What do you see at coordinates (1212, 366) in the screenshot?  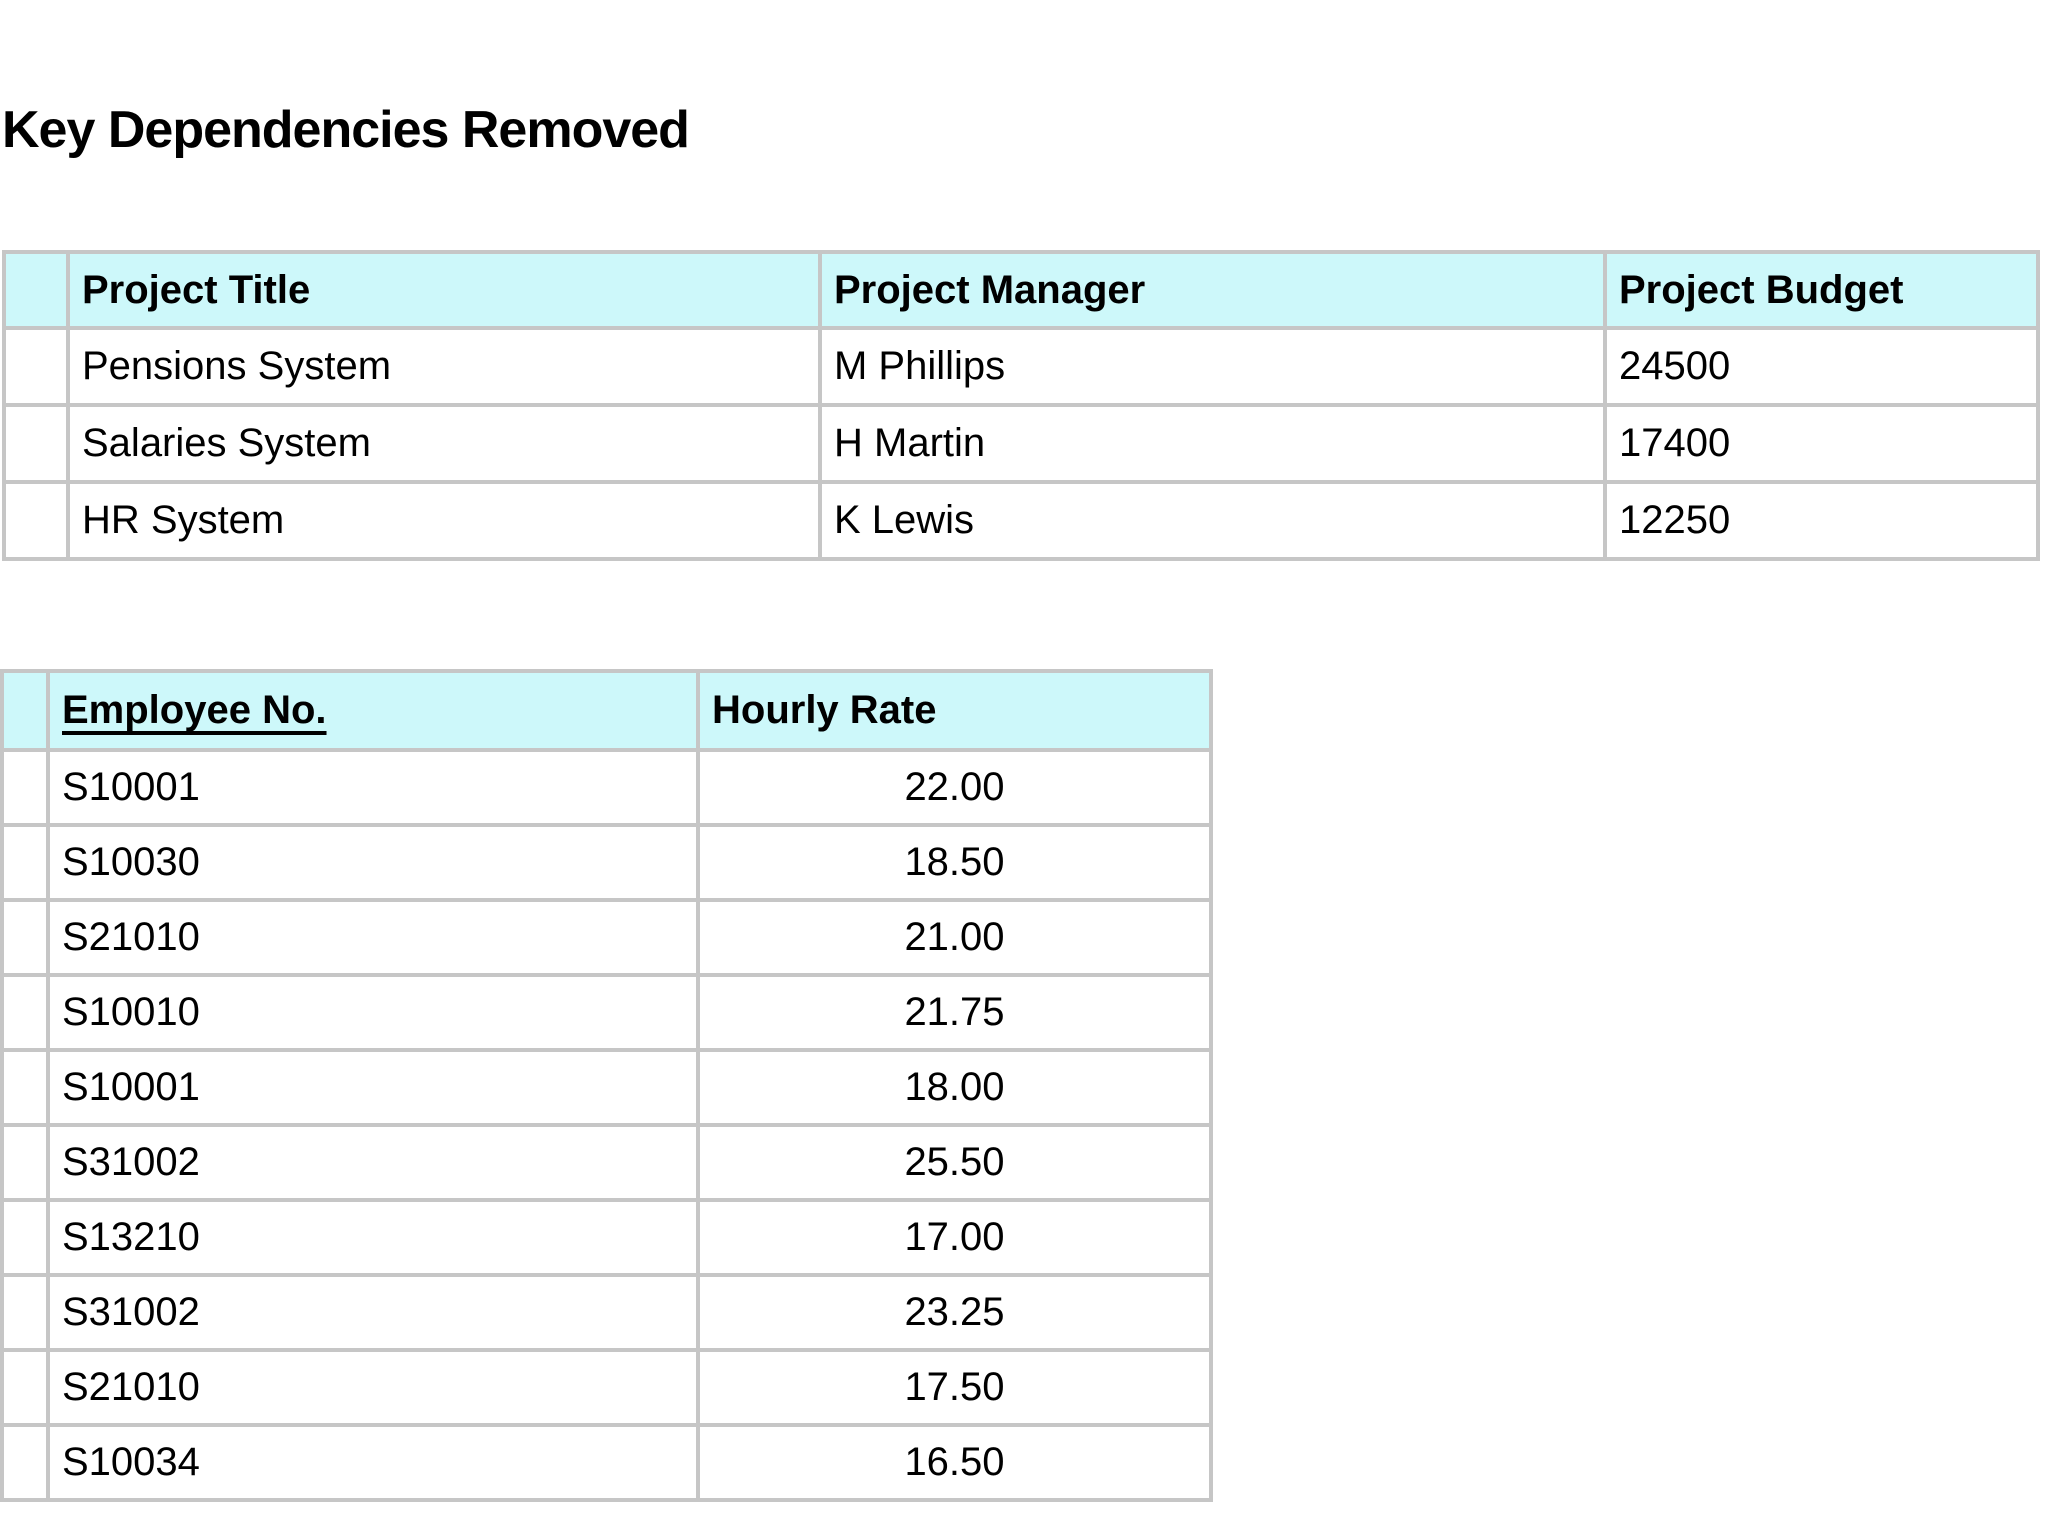 I see `cell: M Phillips` at bounding box center [1212, 366].